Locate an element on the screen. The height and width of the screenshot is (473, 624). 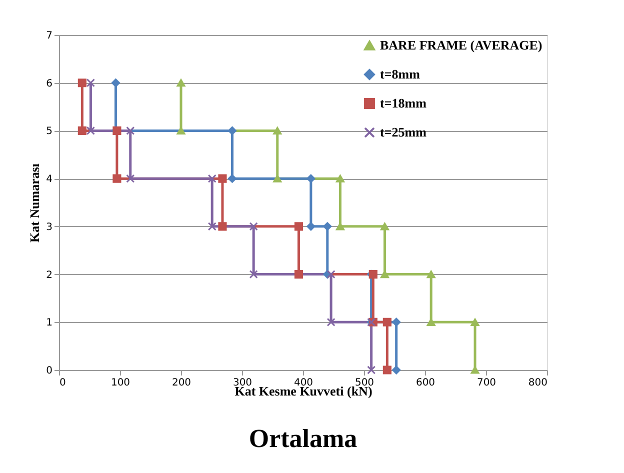
y-axis-title: Kat Numarası is located at coordinates (34, 203).